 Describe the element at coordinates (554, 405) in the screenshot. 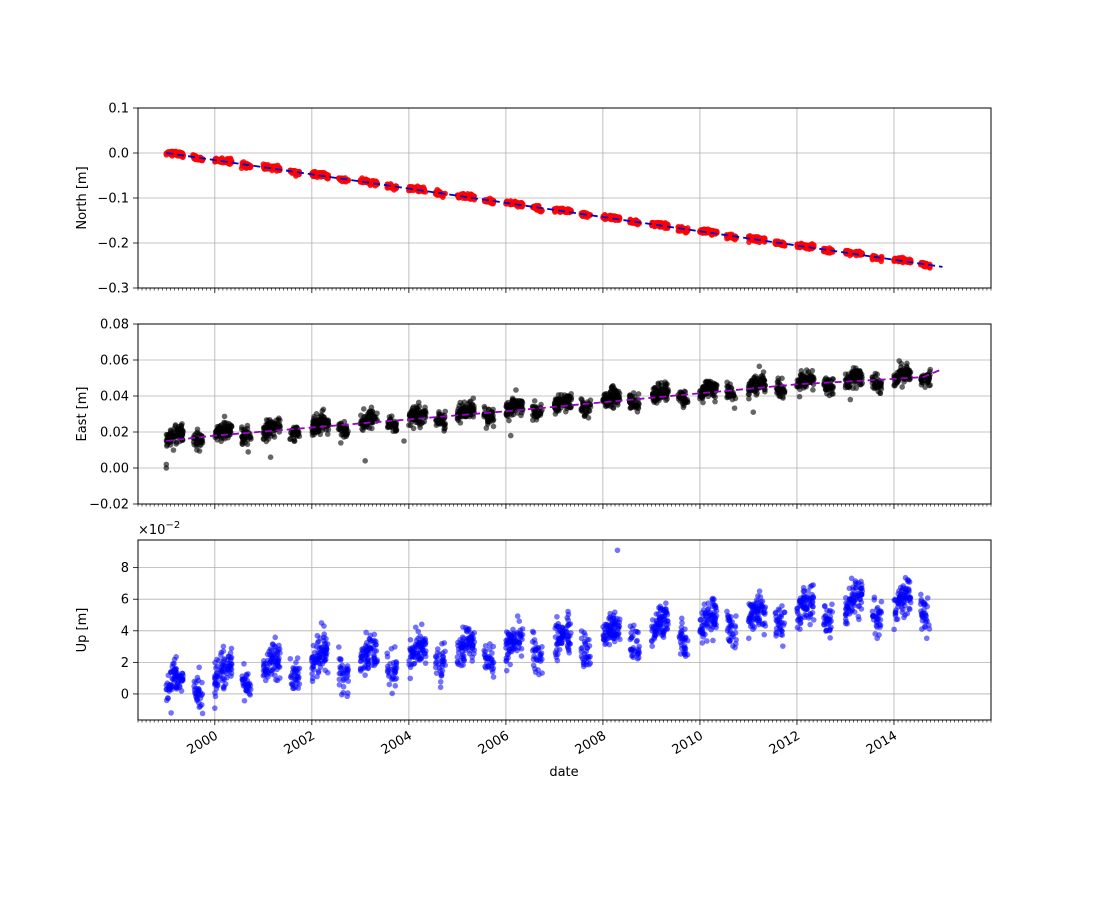

I see `fit-line-east` at that location.